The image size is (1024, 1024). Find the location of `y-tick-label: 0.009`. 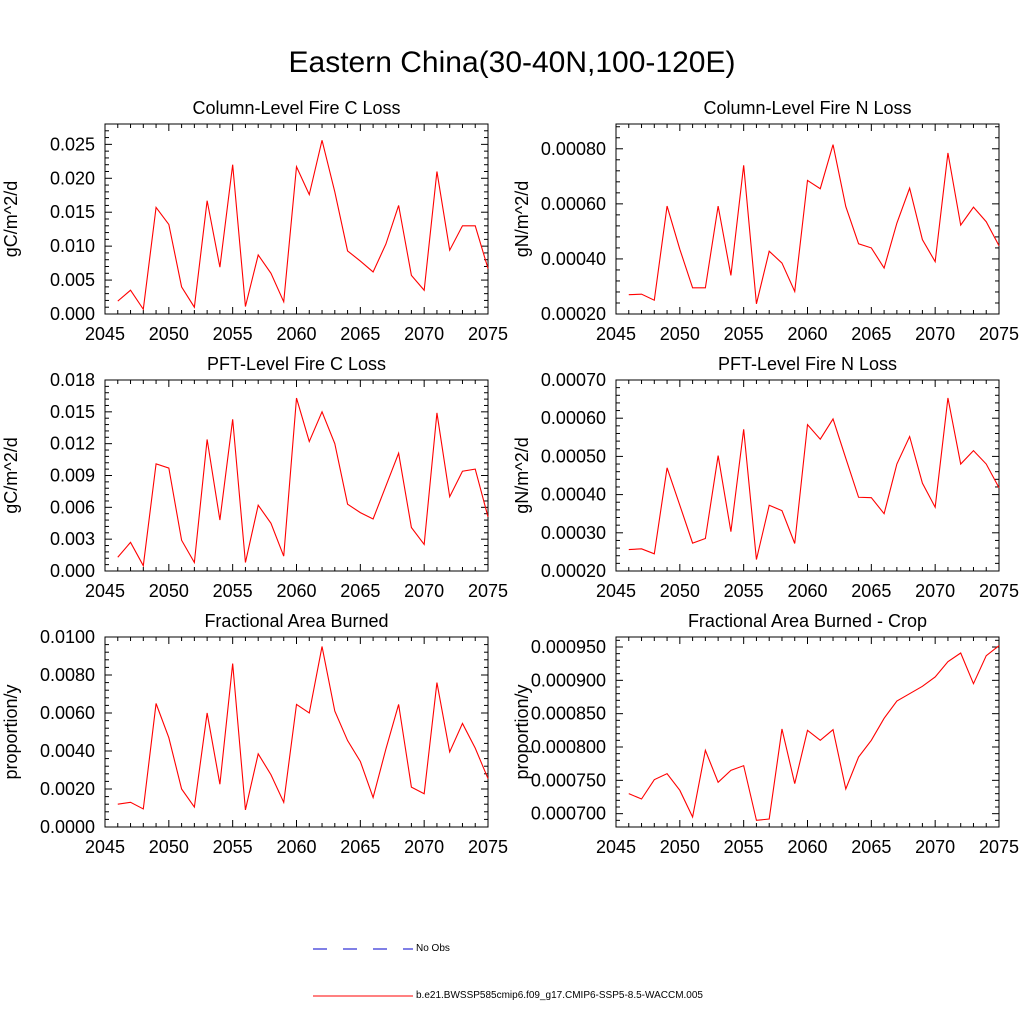

y-tick-label: 0.009 is located at coordinates (72, 476).